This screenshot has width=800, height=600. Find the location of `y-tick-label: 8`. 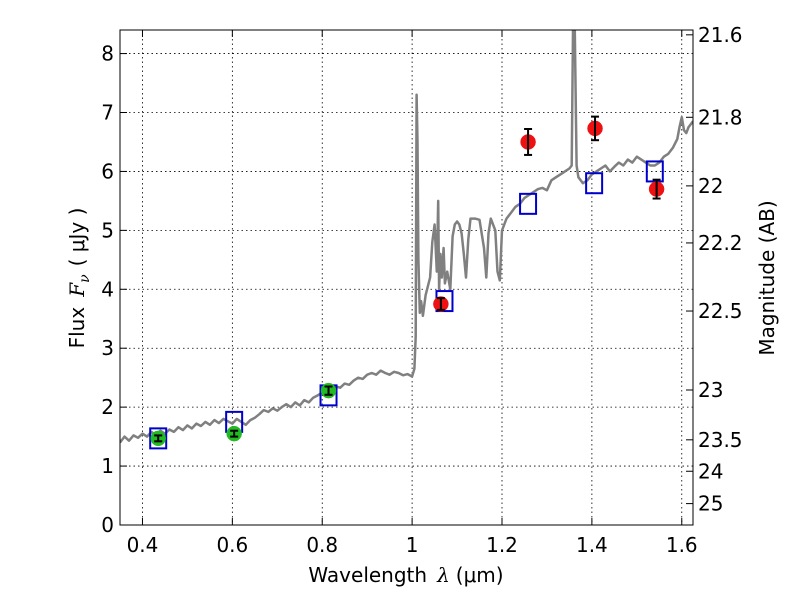

y-tick-label: 8 is located at coordinates (107, 54).